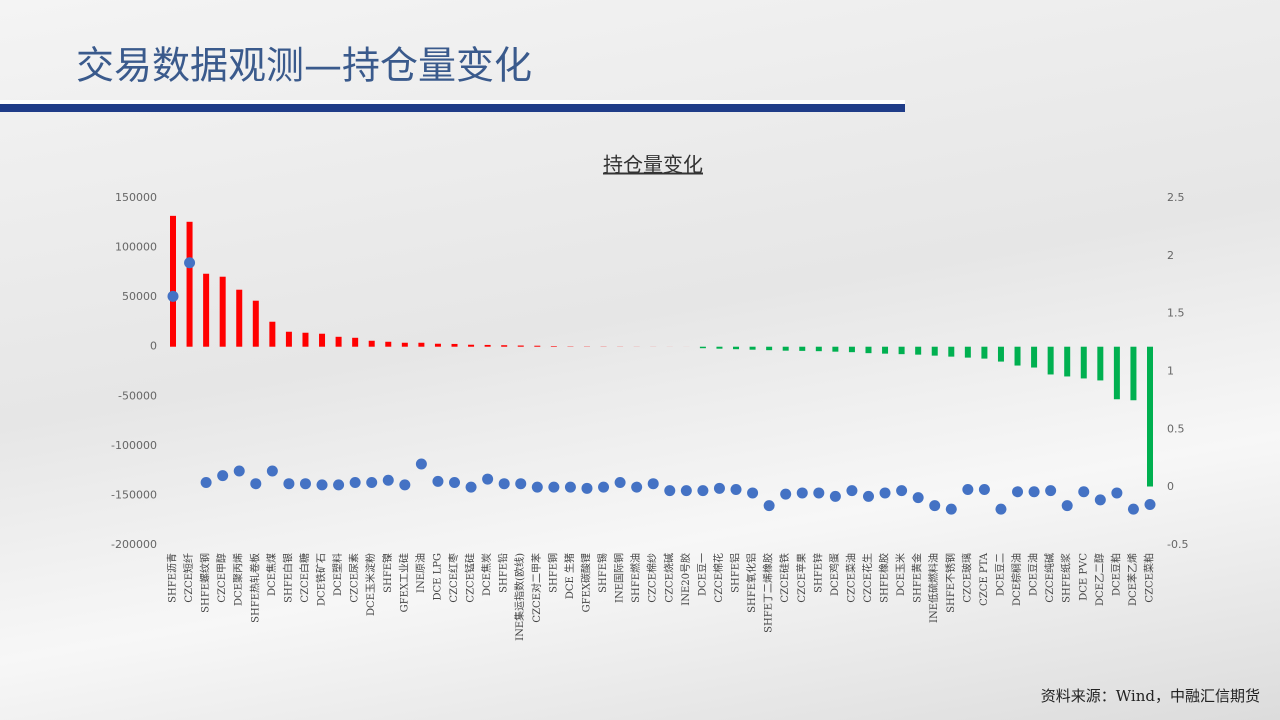  Describe the element at coordinates (1170, 371) in the screenshot. I see `y2-tick-label: 1` at that location.